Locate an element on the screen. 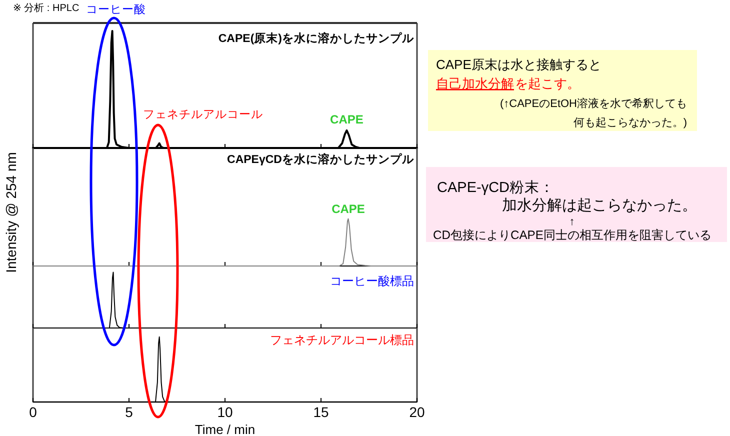 Image resolution: width=730 pixels, height=436 pixels. x-tick-label: 15 is located at coordinates (321, 412).